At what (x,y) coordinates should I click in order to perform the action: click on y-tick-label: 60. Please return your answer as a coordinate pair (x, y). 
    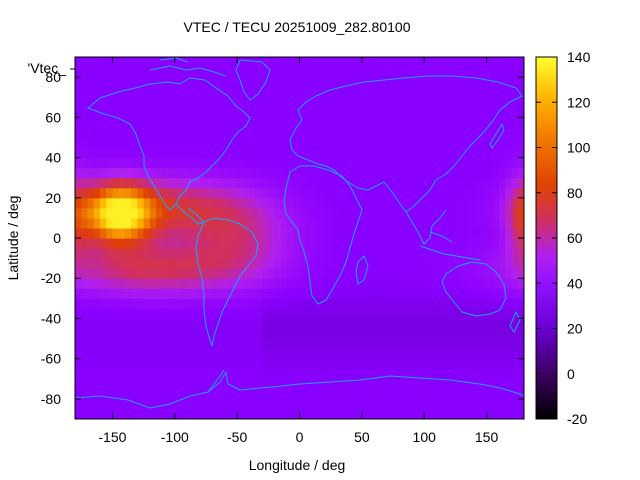
    Looking at the image, I should click on (53, 117).